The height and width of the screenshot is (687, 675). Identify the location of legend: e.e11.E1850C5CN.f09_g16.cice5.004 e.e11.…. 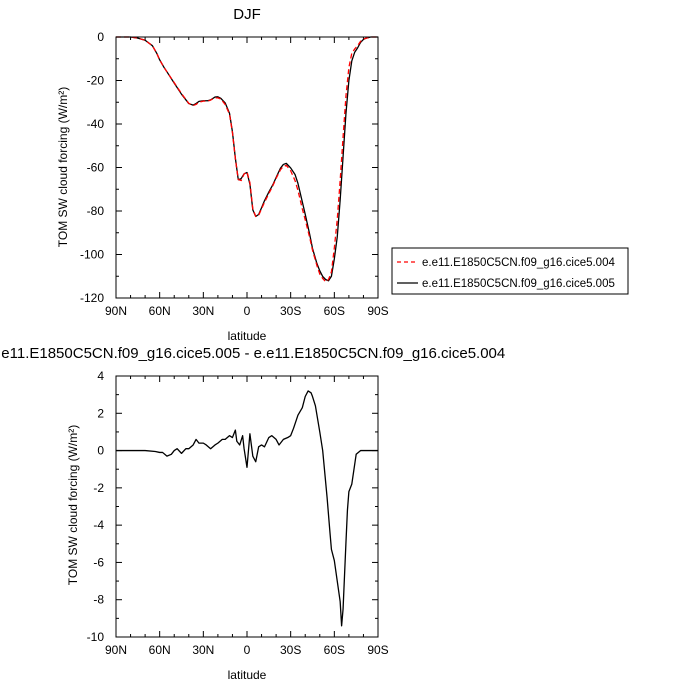
(510, 271).